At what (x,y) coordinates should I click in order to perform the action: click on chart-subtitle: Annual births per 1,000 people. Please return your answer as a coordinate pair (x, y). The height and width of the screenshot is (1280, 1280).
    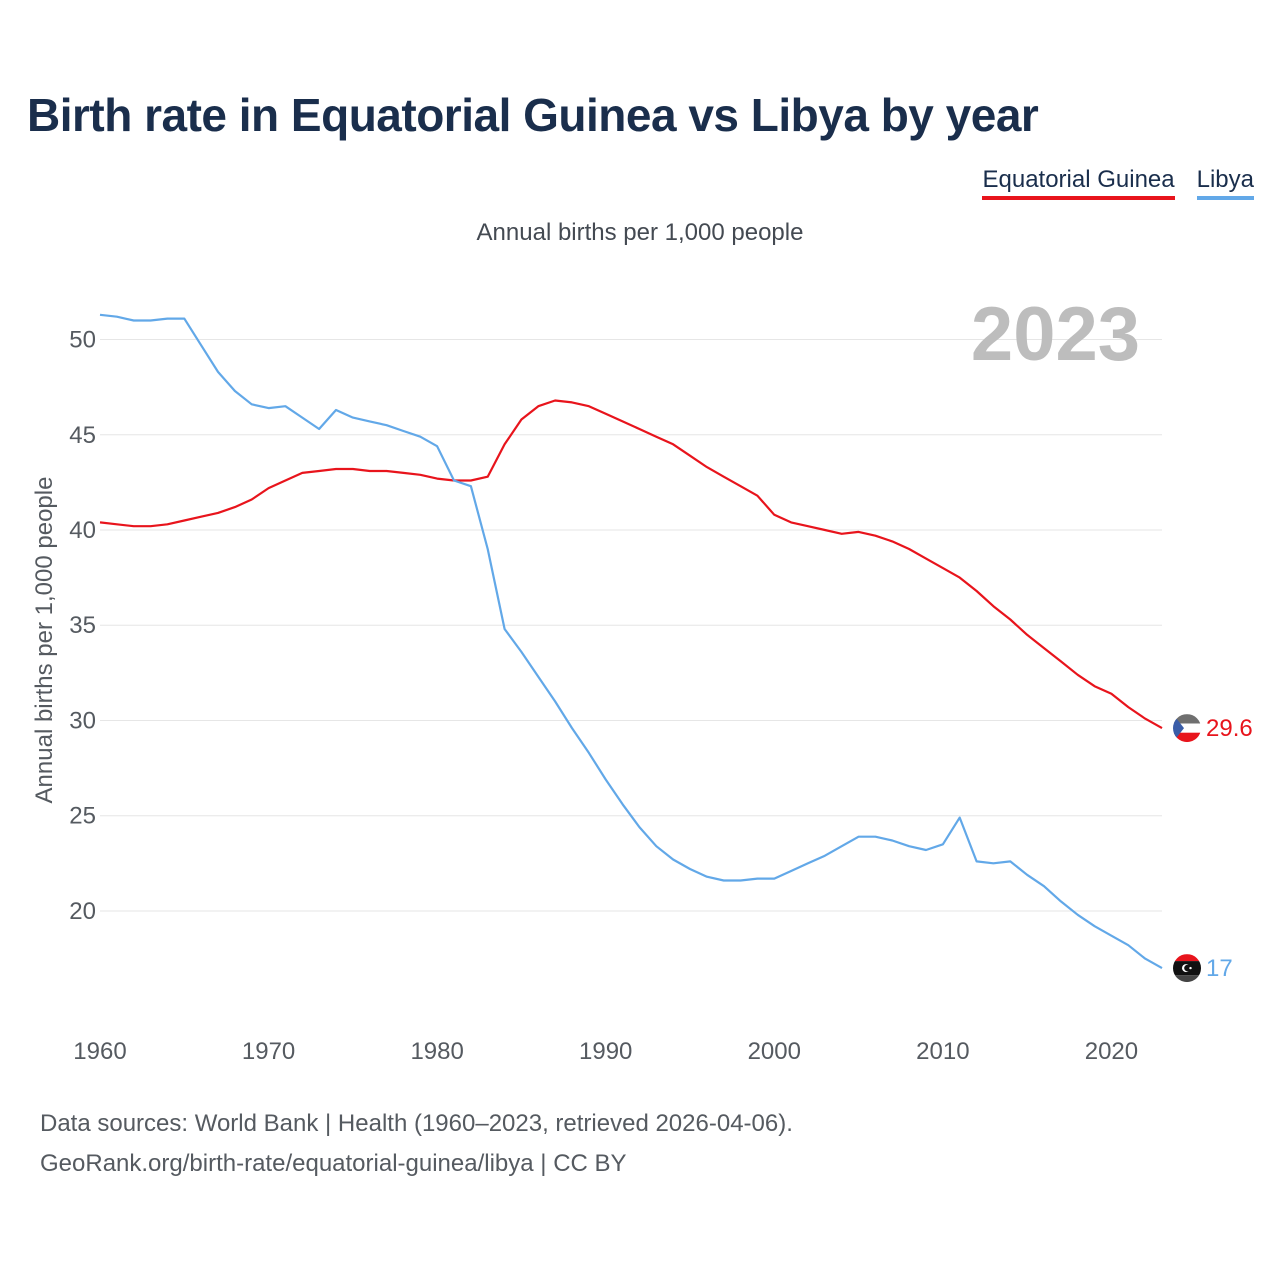
    Looking at the image, I should click on (640, 232).